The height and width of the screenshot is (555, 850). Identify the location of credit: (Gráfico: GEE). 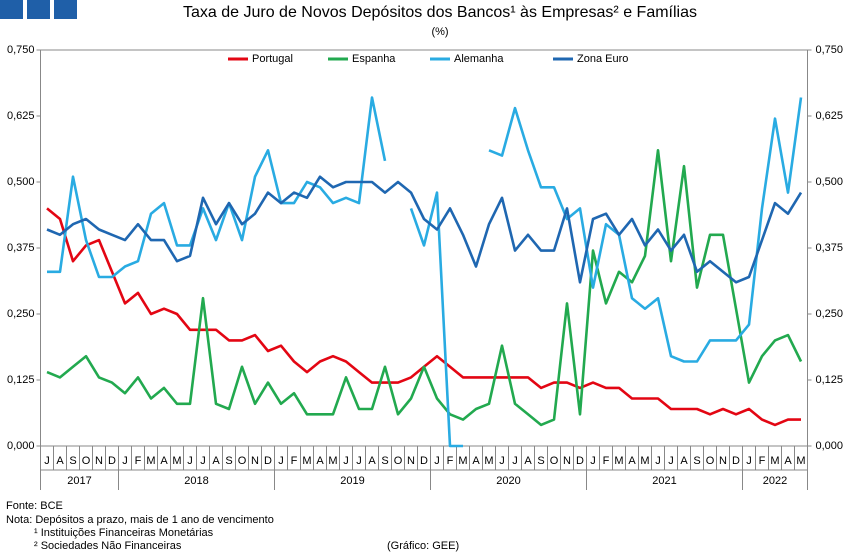
(423, 546).